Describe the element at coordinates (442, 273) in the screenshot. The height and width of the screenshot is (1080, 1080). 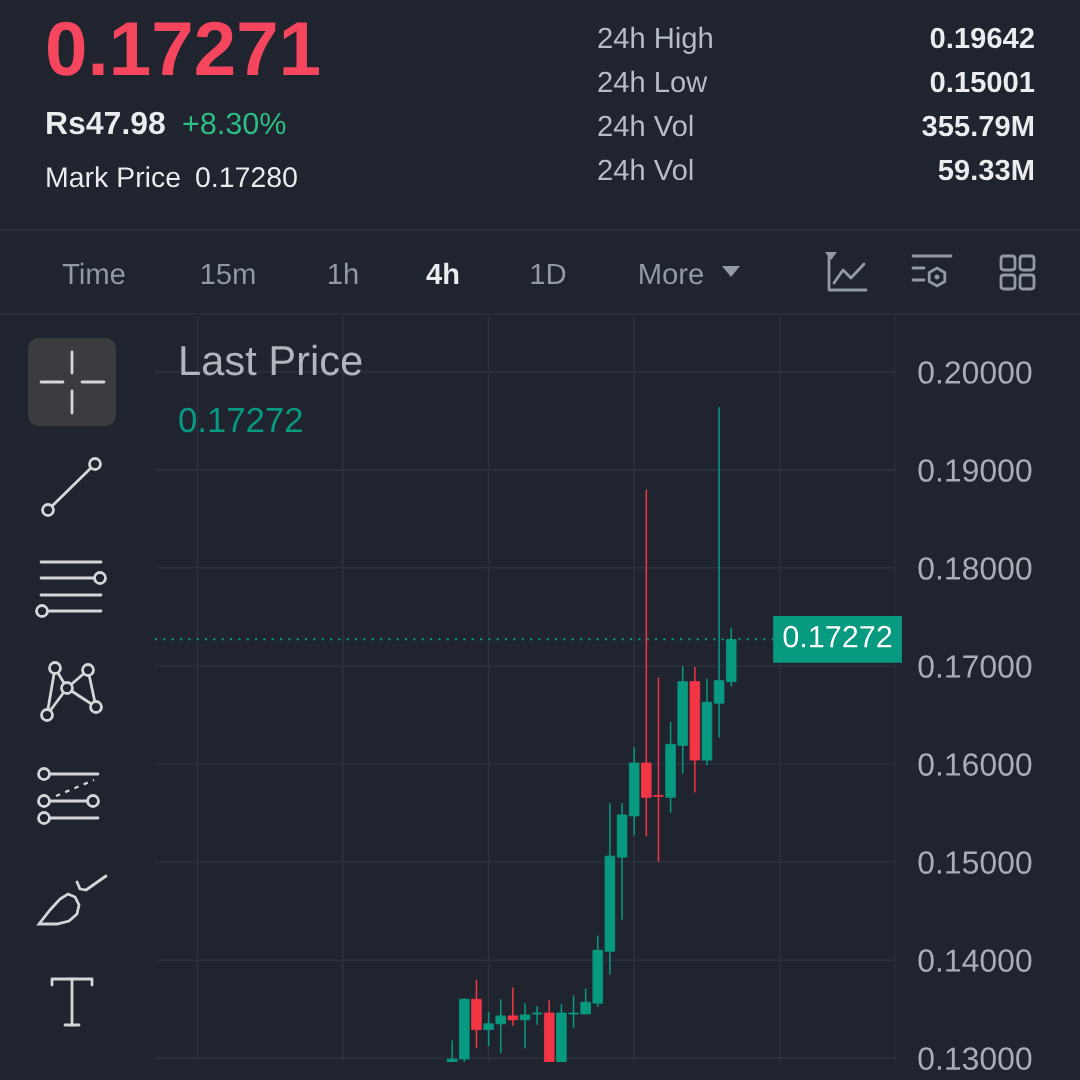
I see `text: 4h` at that location.